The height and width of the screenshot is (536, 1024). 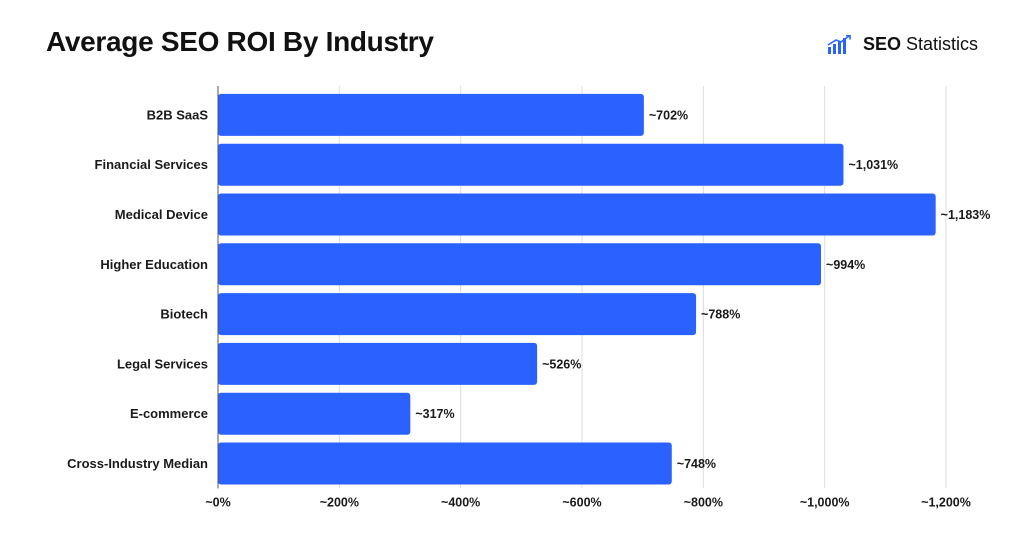 What do you see at coordinates (162, 363) in the screenshot?
I see `category-label: Legal Services` at bounding box center [162, 363].